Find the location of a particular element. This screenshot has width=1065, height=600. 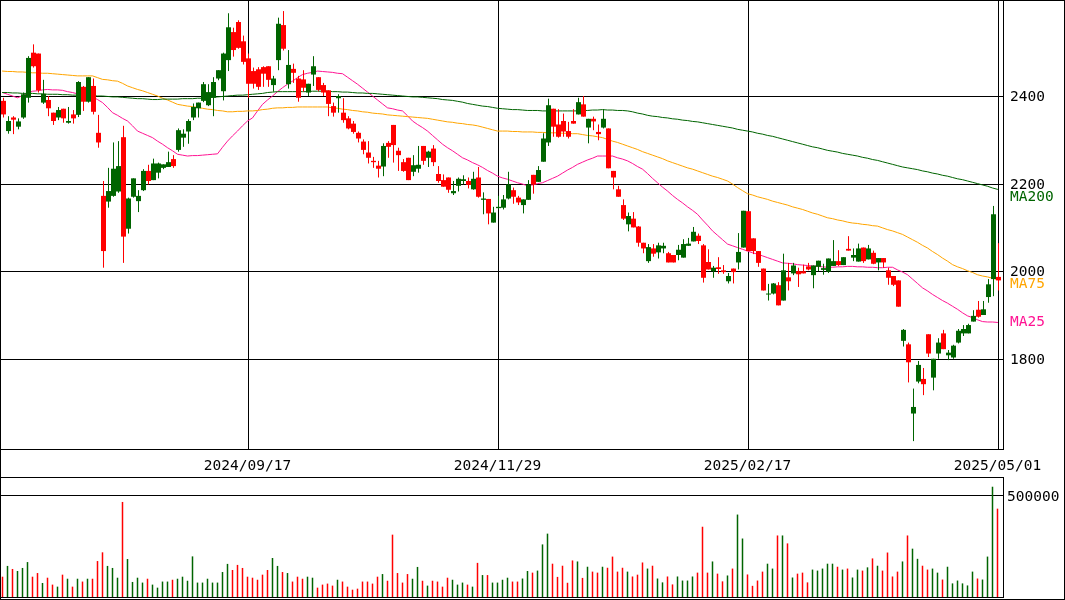

series-label: MA25 is located at coordinates (1027, 321).